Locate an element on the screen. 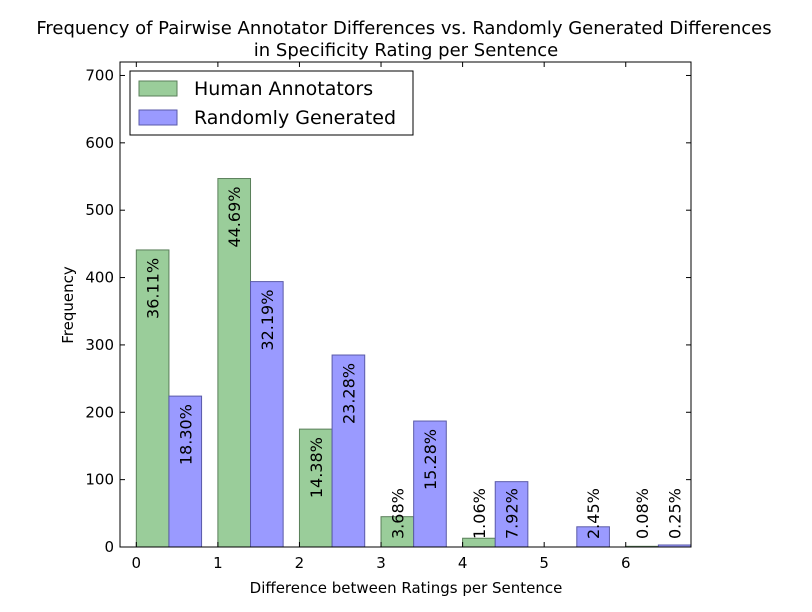  x-tick-label-0: 0 is located at coordinates (137, 563).